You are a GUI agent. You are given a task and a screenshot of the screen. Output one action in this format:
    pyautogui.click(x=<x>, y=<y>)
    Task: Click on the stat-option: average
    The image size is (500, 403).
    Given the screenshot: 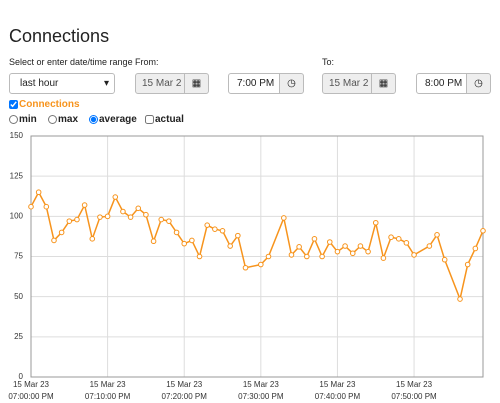 What is the action you would take?
    pyautogui.click(x=113, y=119)
    